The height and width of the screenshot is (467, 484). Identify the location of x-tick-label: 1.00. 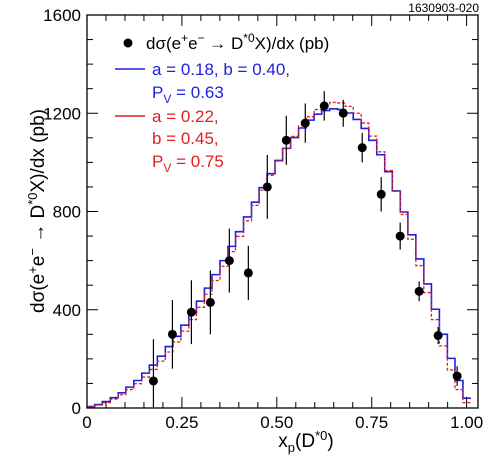
(466, 422).